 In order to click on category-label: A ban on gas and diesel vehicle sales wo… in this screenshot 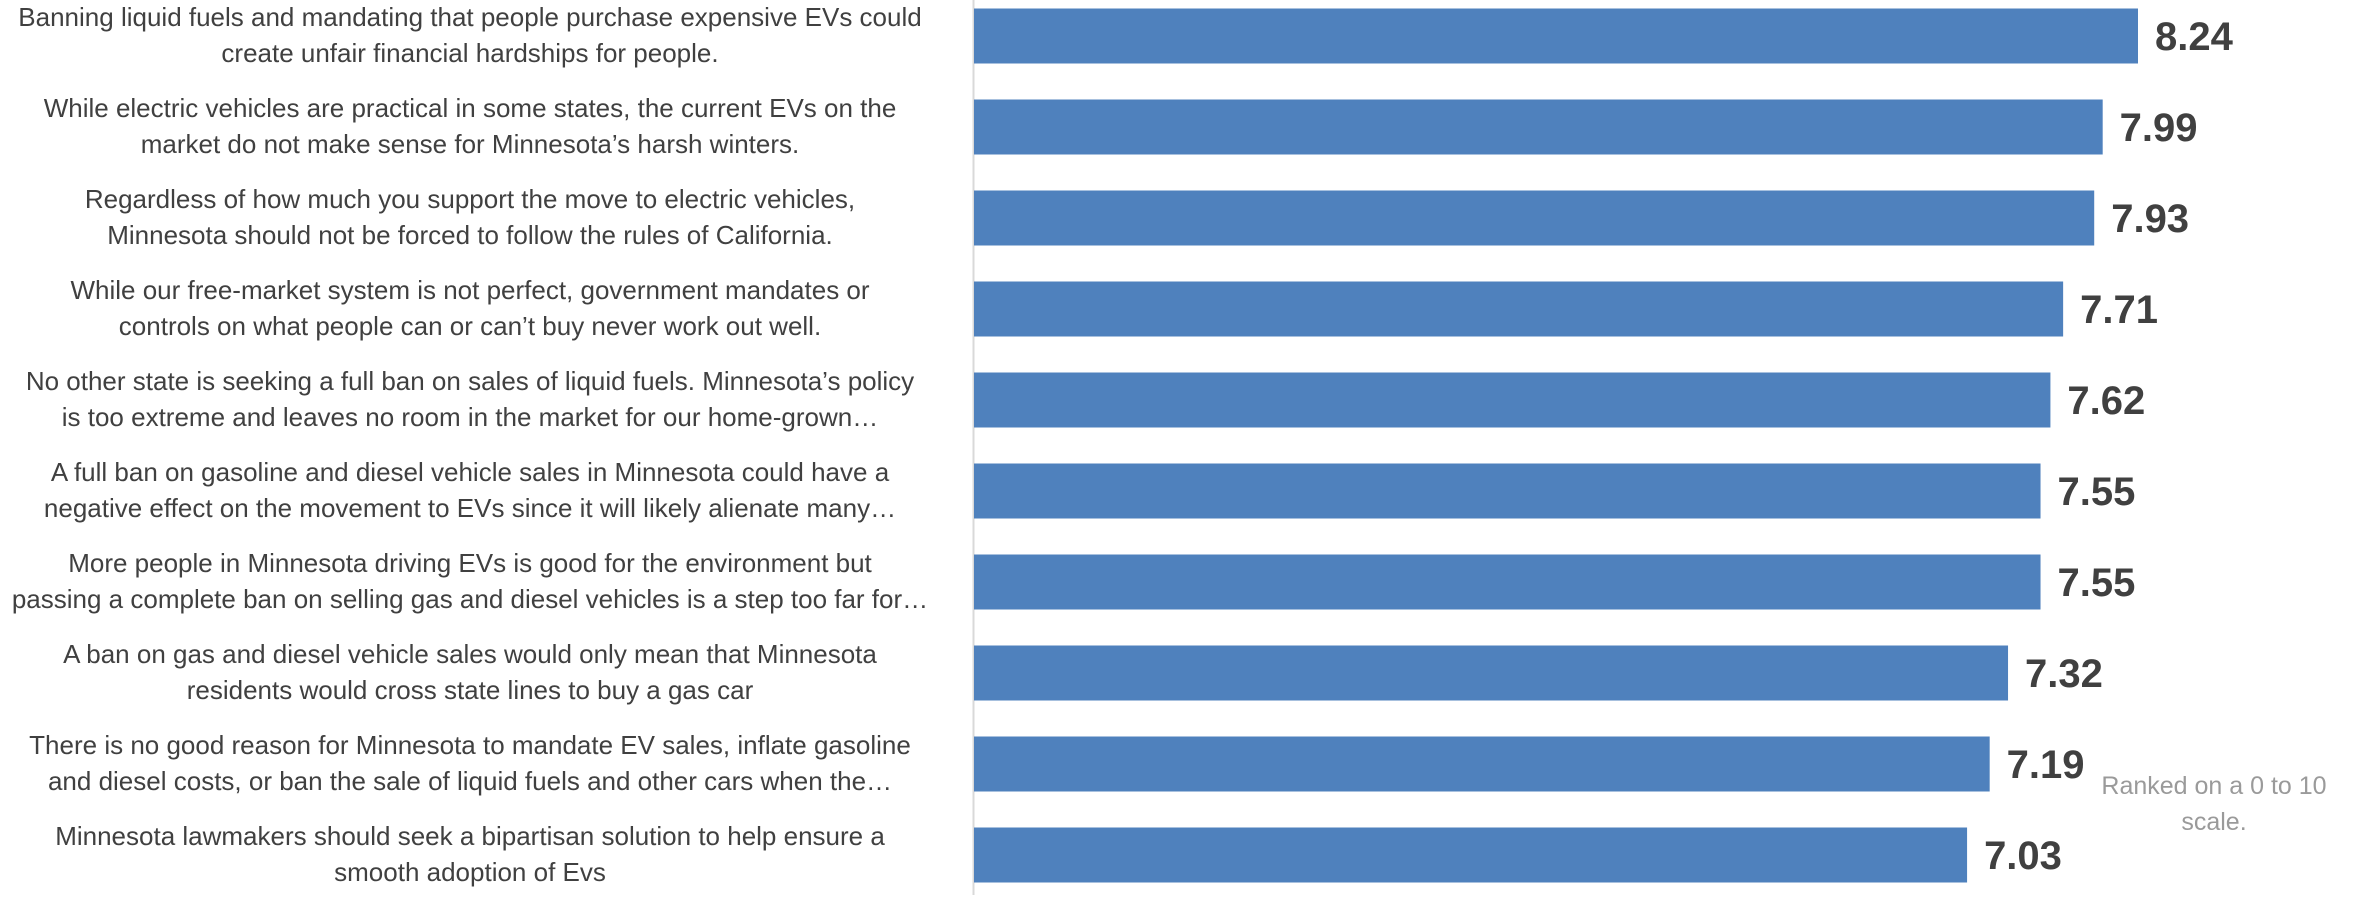, I will do `click(470, 672)`.